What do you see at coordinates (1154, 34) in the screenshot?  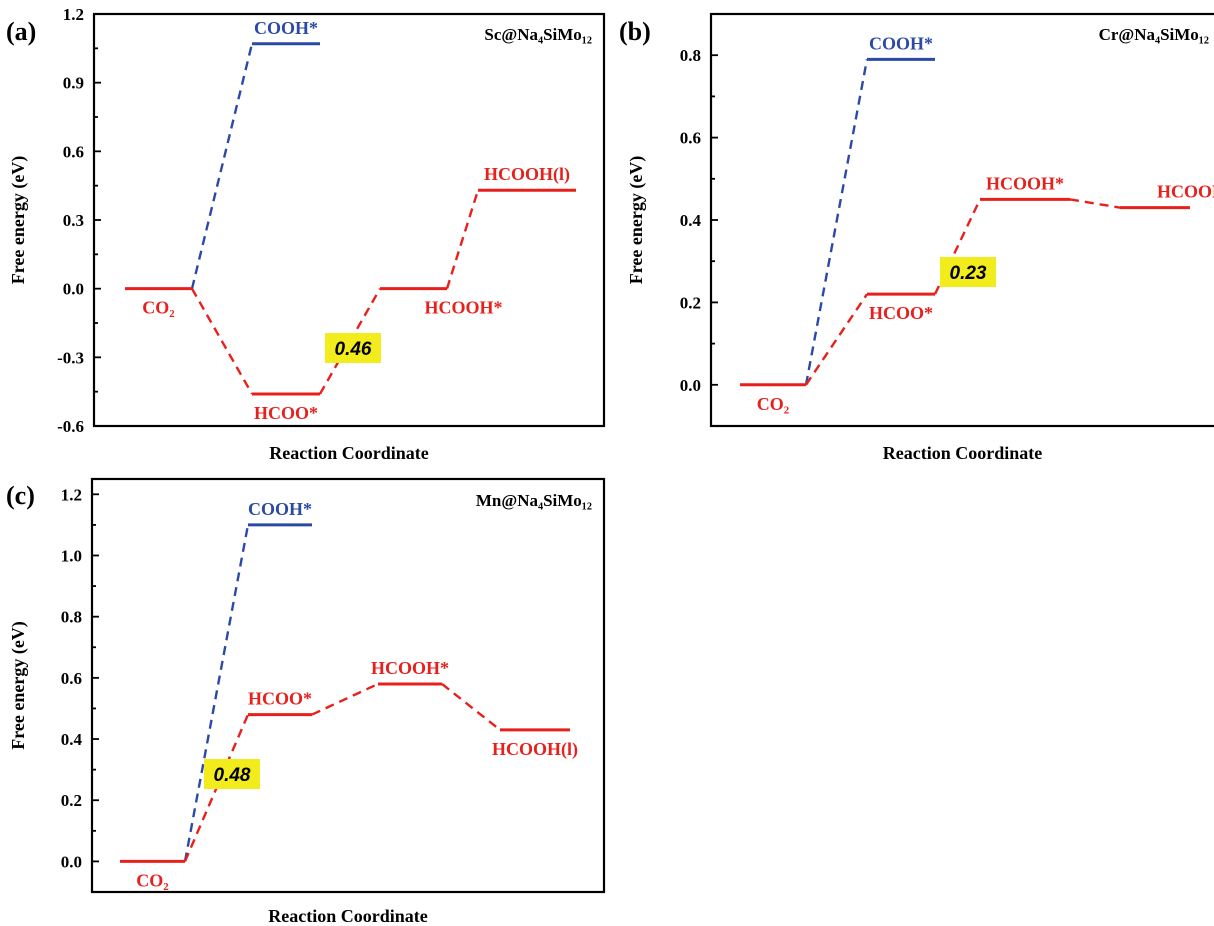 I see `chart-title: Cr@Na₄SiMo₁₂` at bounding box center [1154, 34].